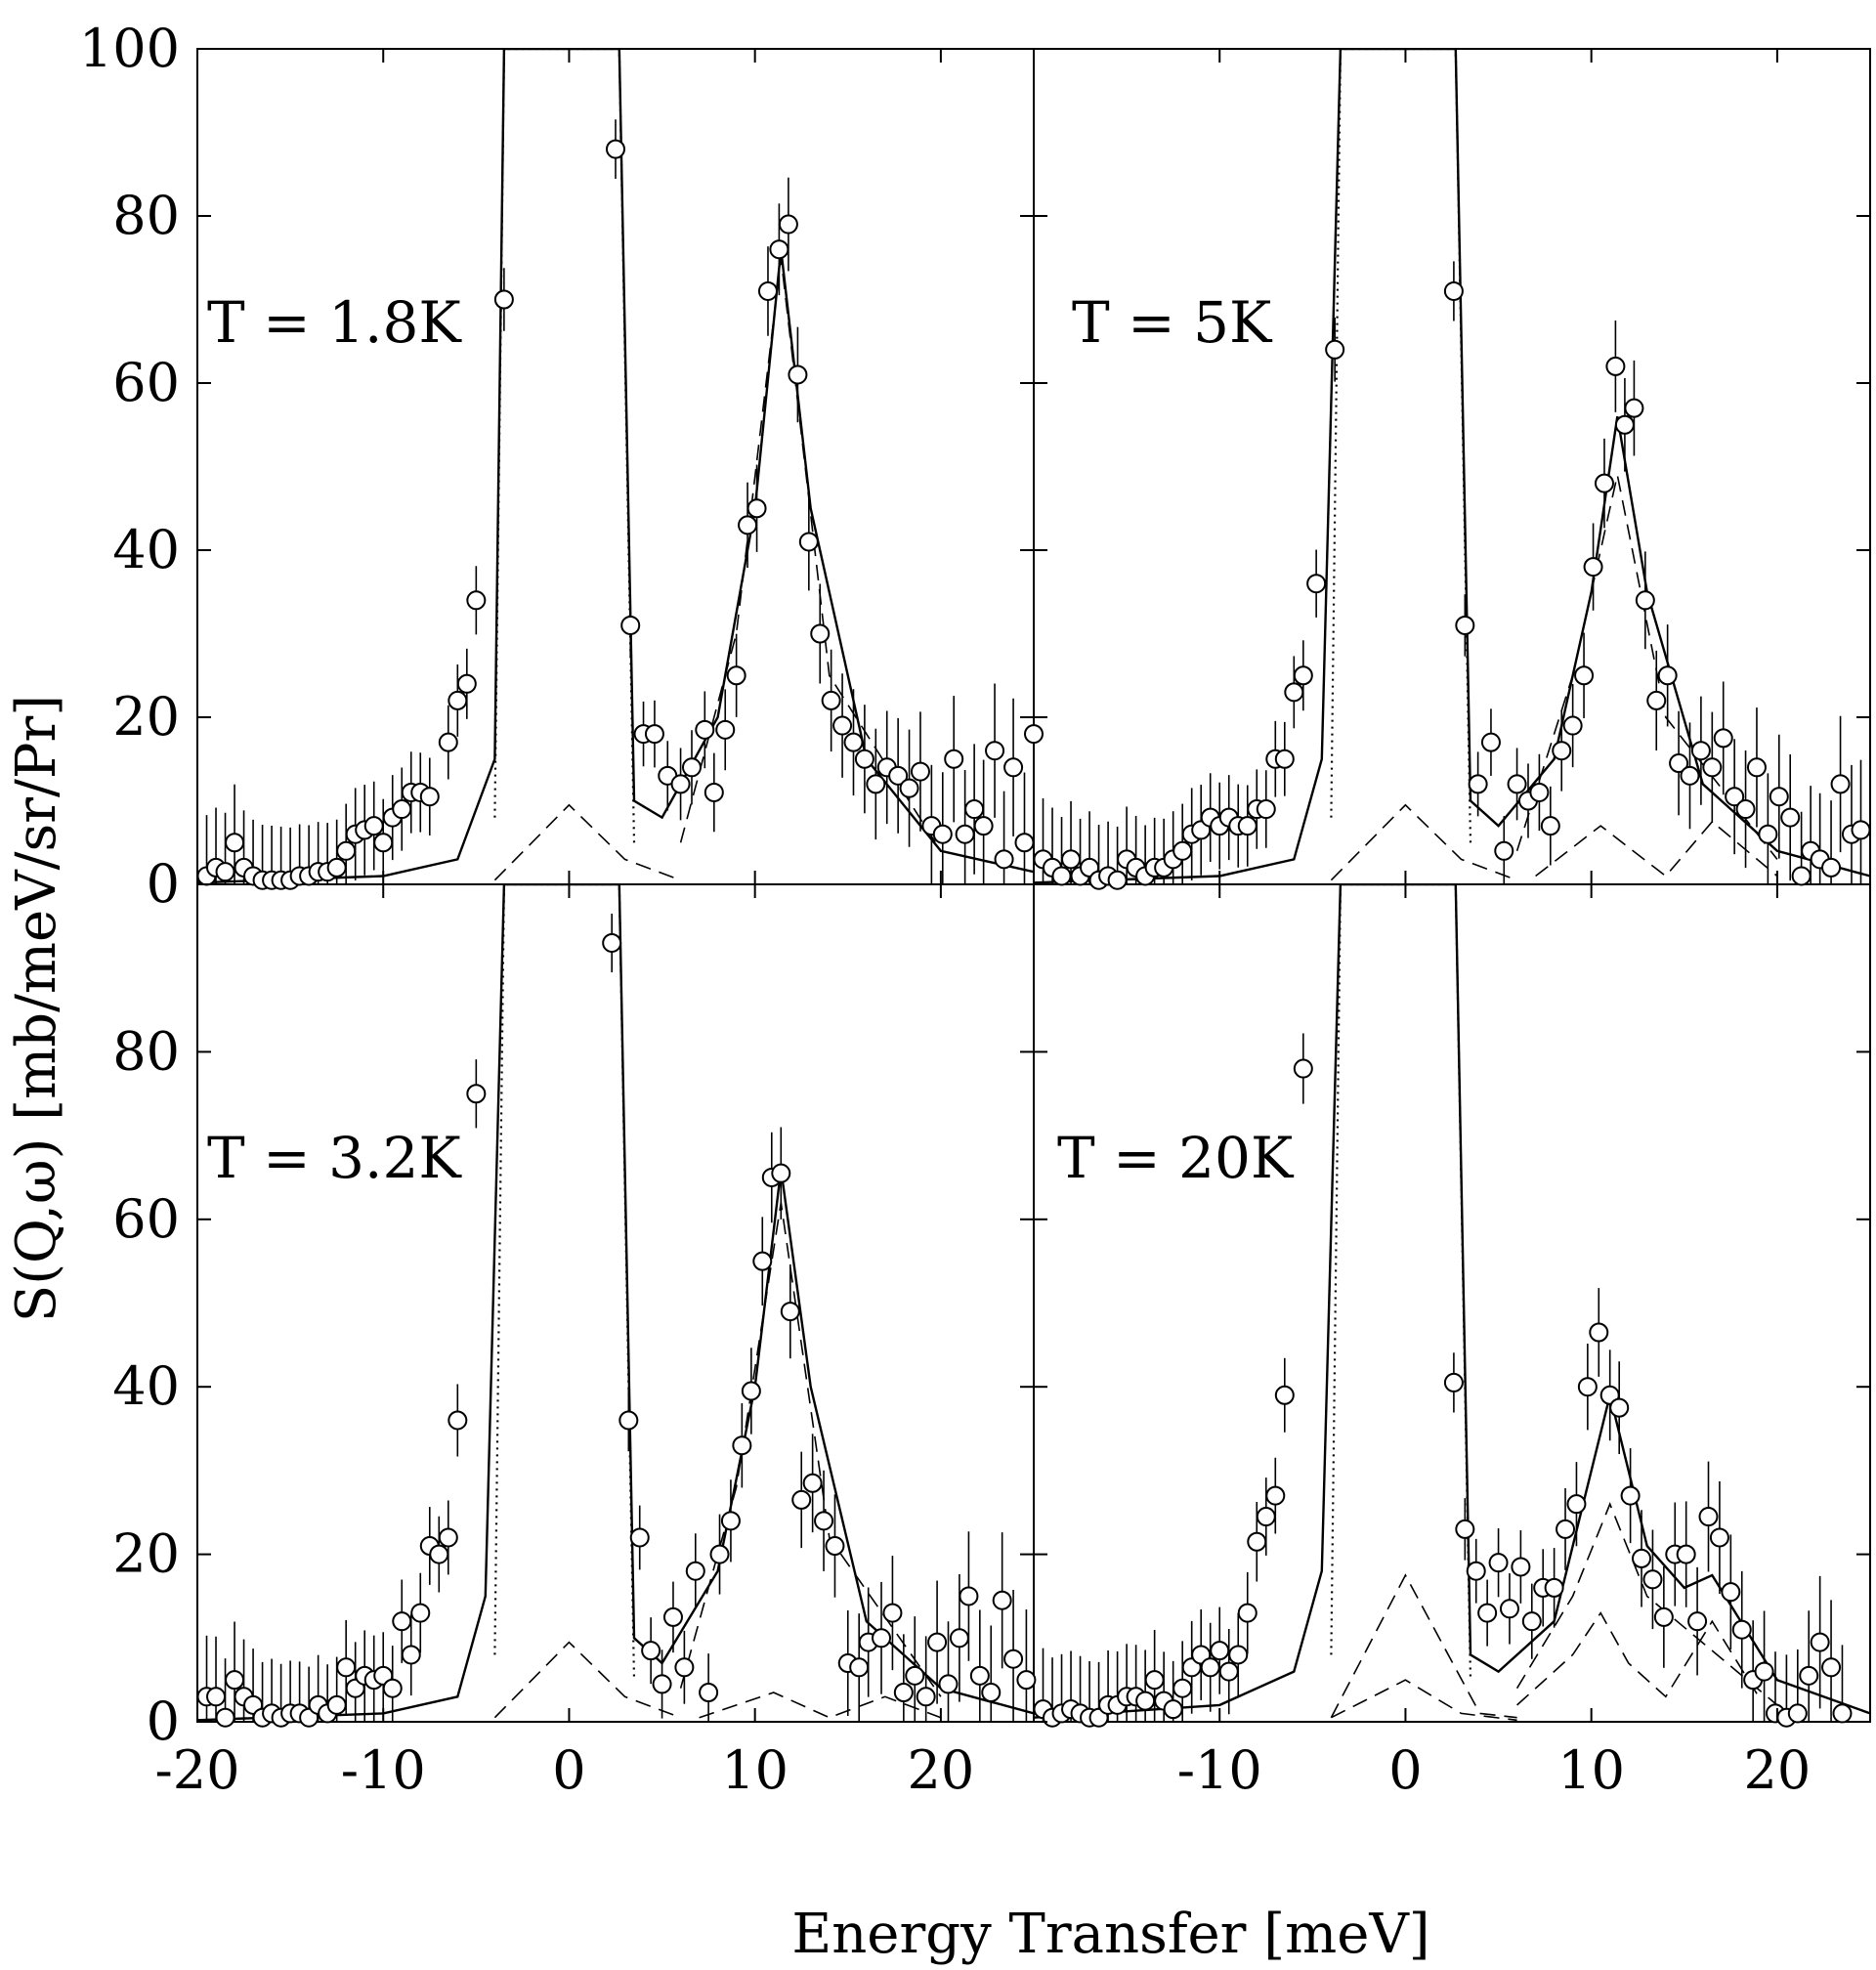 The height and width of the screenshot is (1970, 1876). Describe the element at coordinates (146, 717) in the screenshot. I see `y-tick-label: 20` at that location.